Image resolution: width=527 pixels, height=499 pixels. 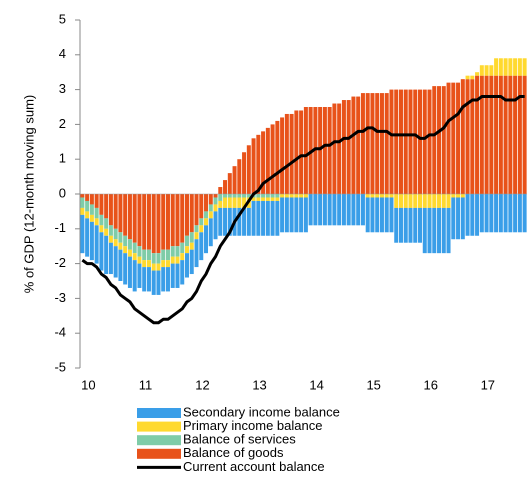 What do you see at coordinates (233, 452) in the screenshot?
I see `legend-label: Balance of goods` at bounding box center [233, 452].